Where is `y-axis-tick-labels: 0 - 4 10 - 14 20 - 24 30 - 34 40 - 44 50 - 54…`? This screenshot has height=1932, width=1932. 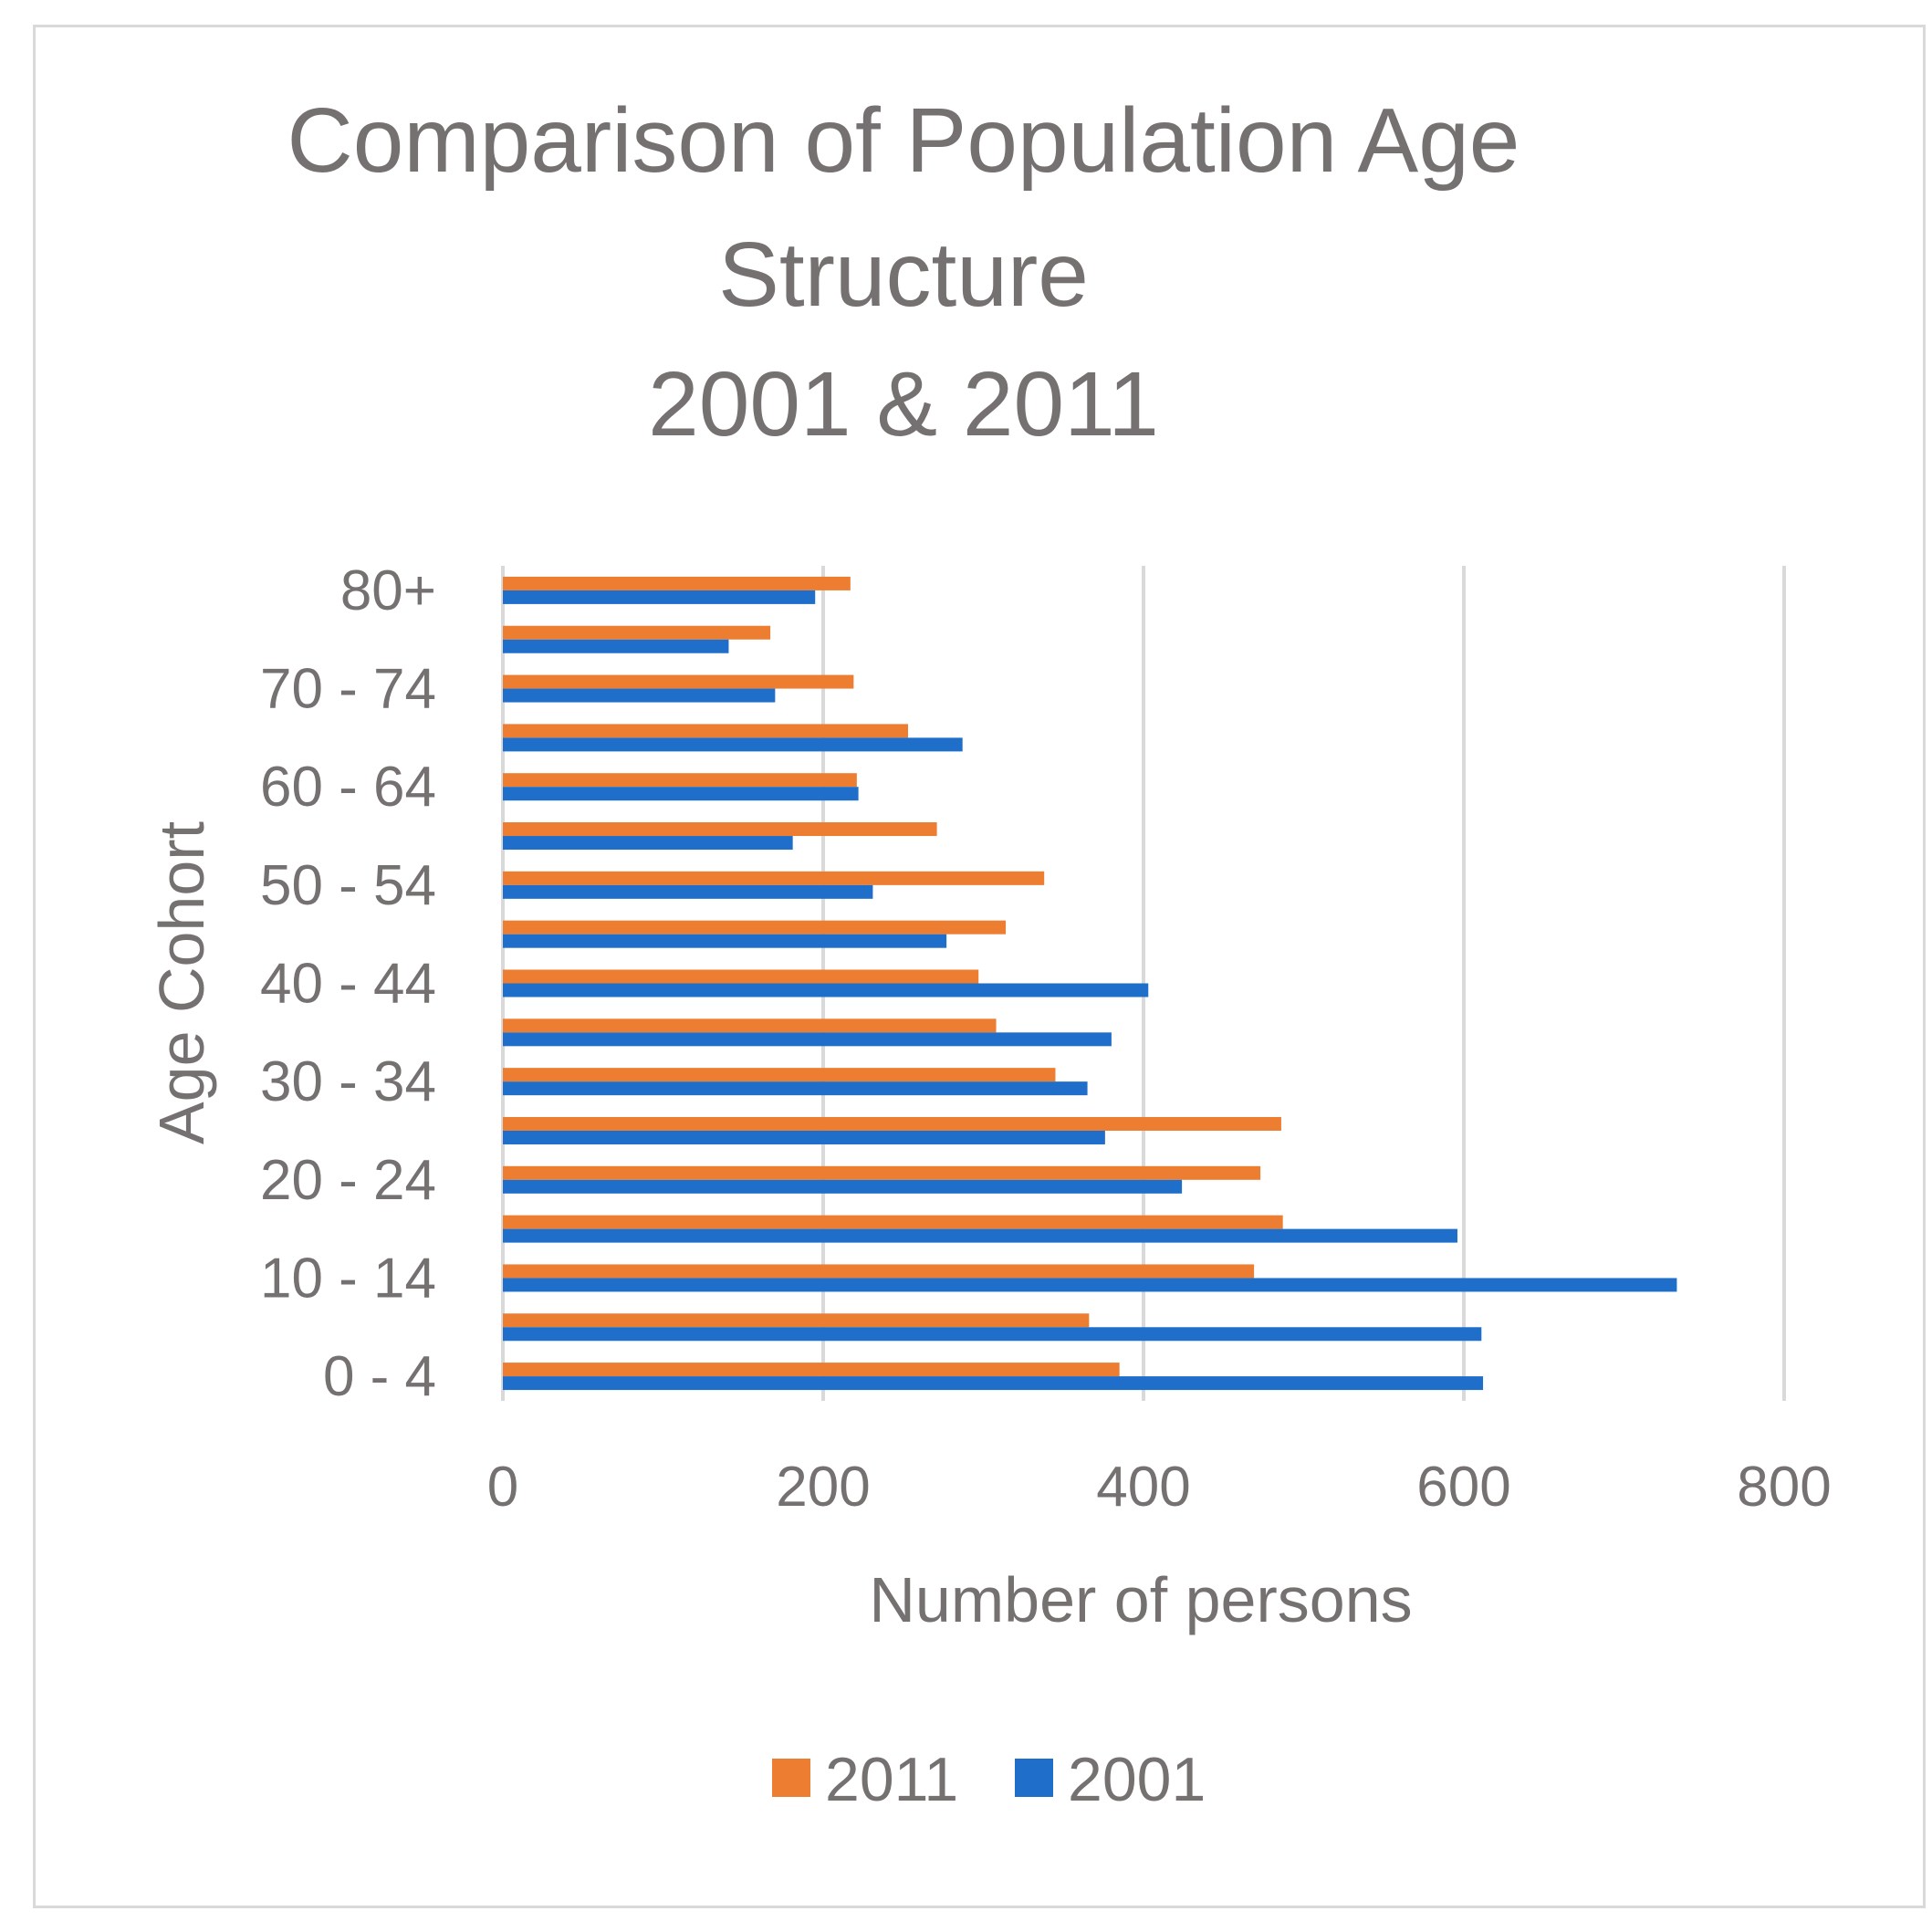
y-axis-tick-labels: 0 - 4 10 - 14 20 - 24 30 - 34 40 - 44 50 - 54… is located at coordinates (348, 983).